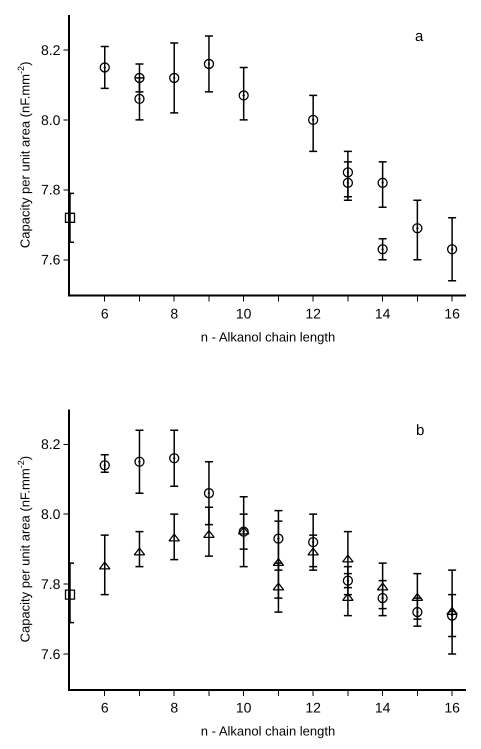  What do you see at coordinates (419, 36) in the screenshot?
I see `annotation: a` at bounding box center [419, 36].